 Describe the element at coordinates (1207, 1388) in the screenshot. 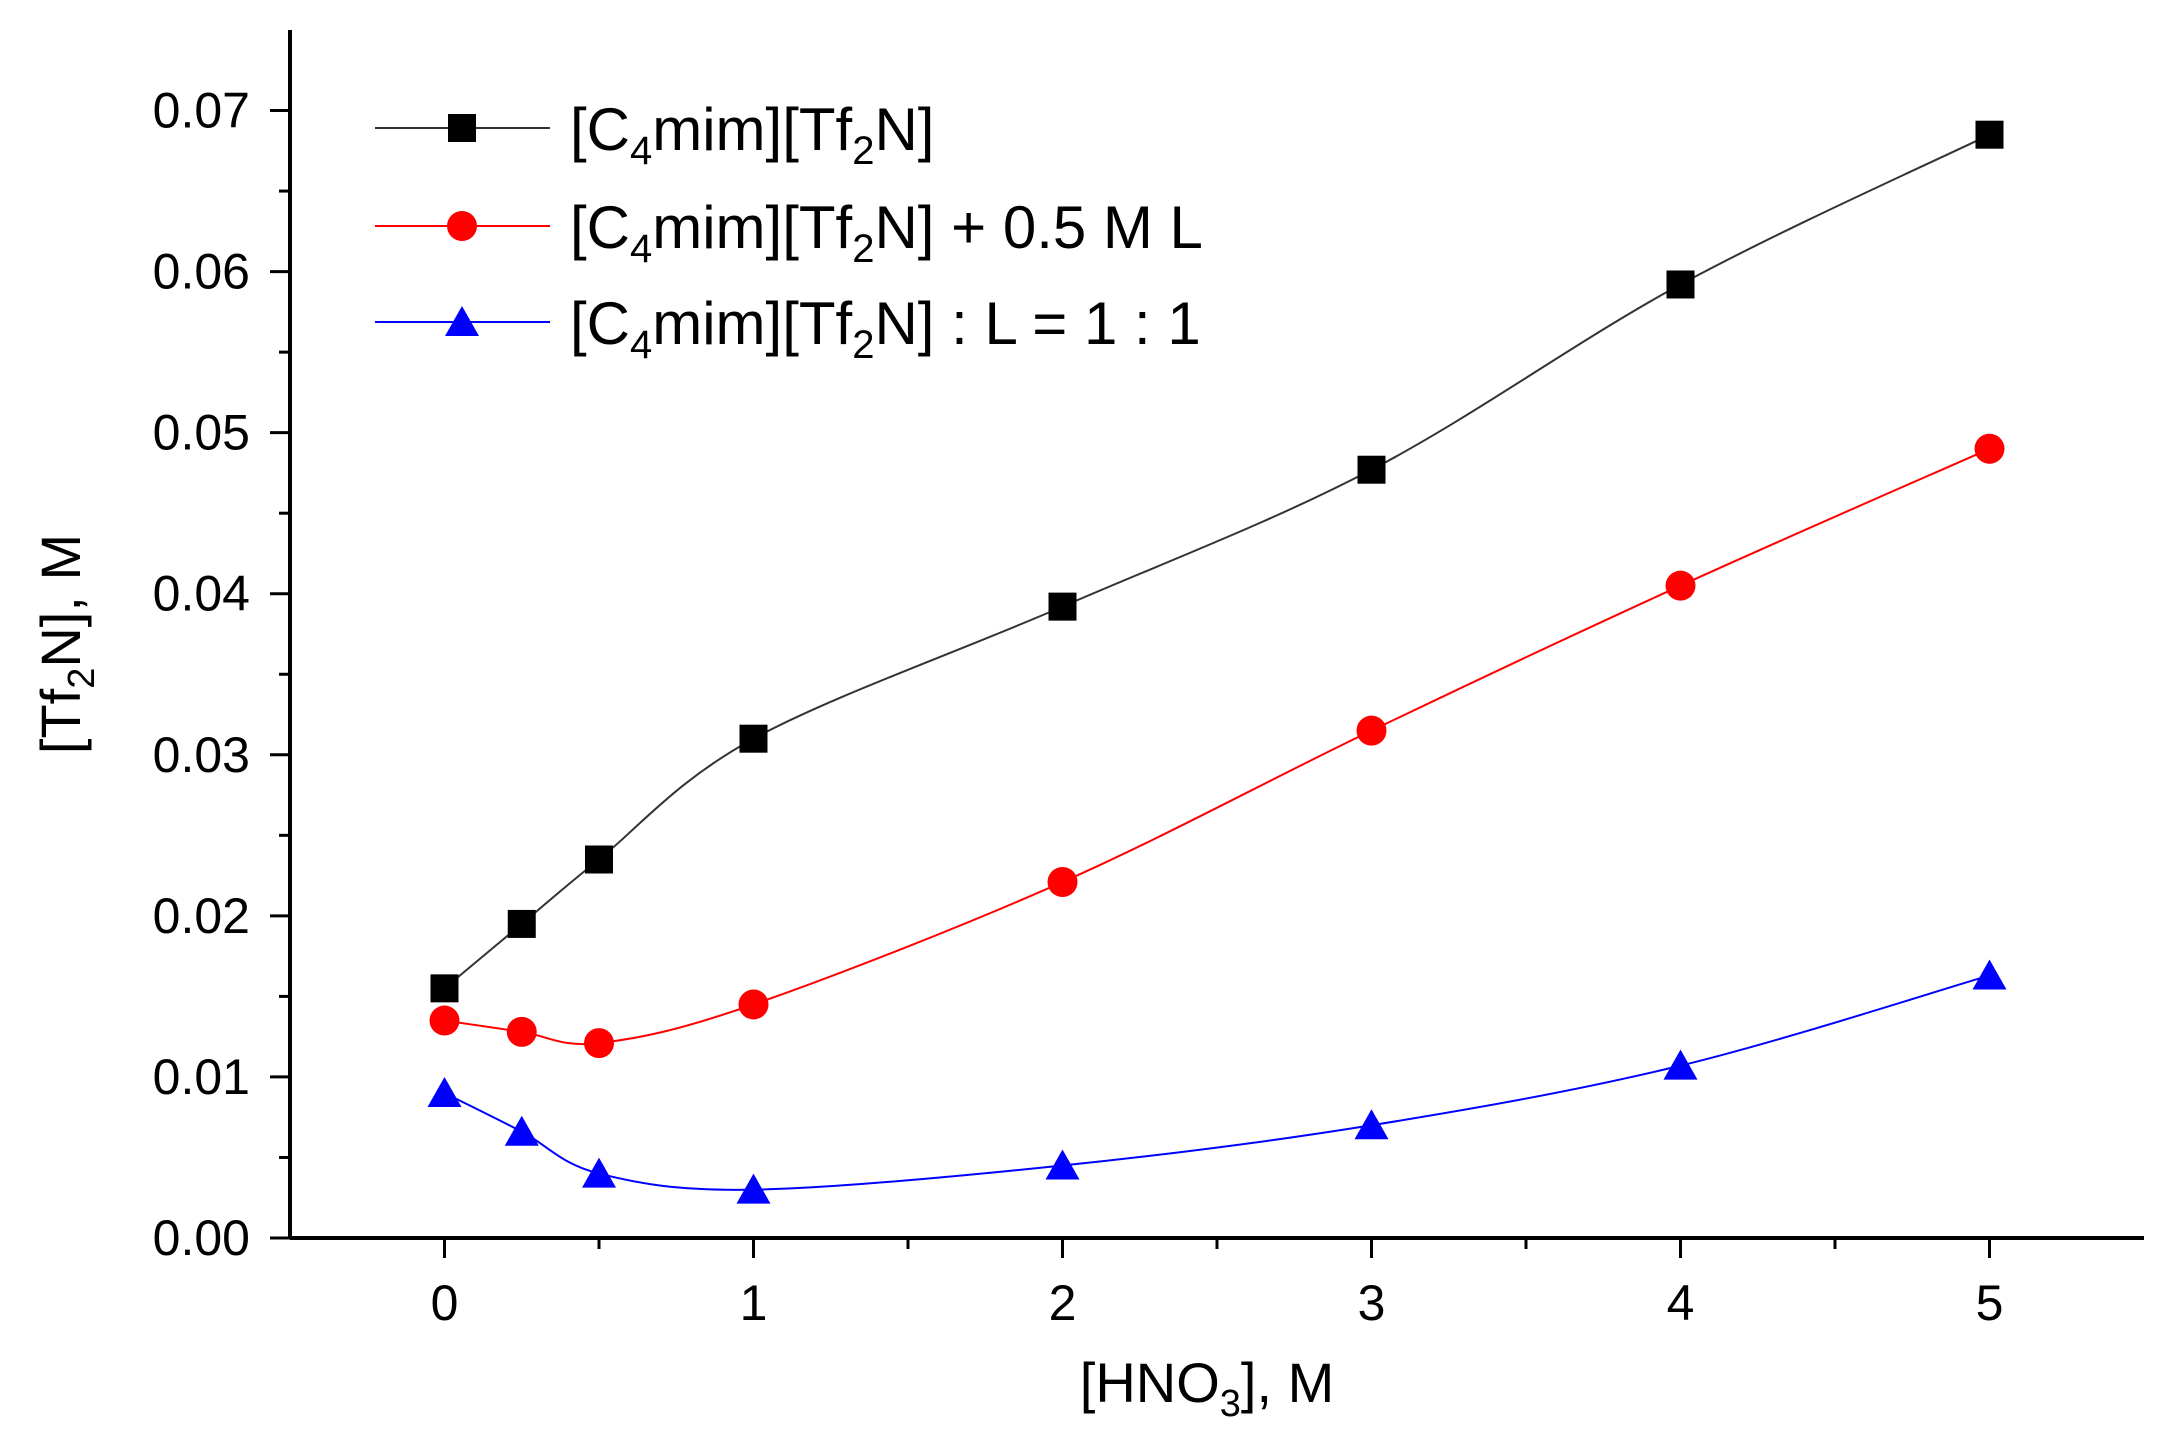

I see `x-axis-title: [HNO3], M` at that location.